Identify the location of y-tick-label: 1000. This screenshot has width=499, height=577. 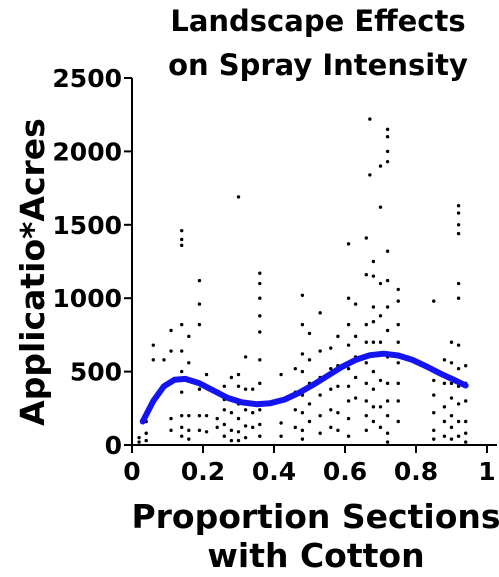
(87, 298).